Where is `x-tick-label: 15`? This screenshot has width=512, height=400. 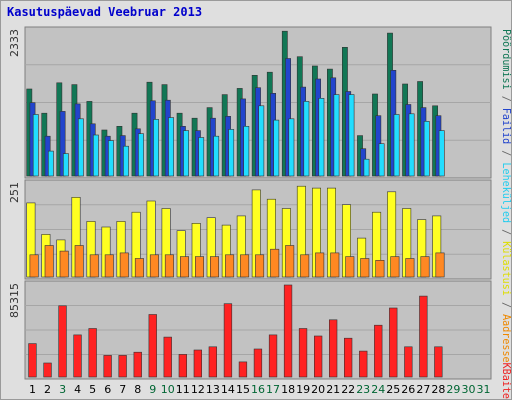
x-tick-label: 15 is located at coordinates (243, 389).